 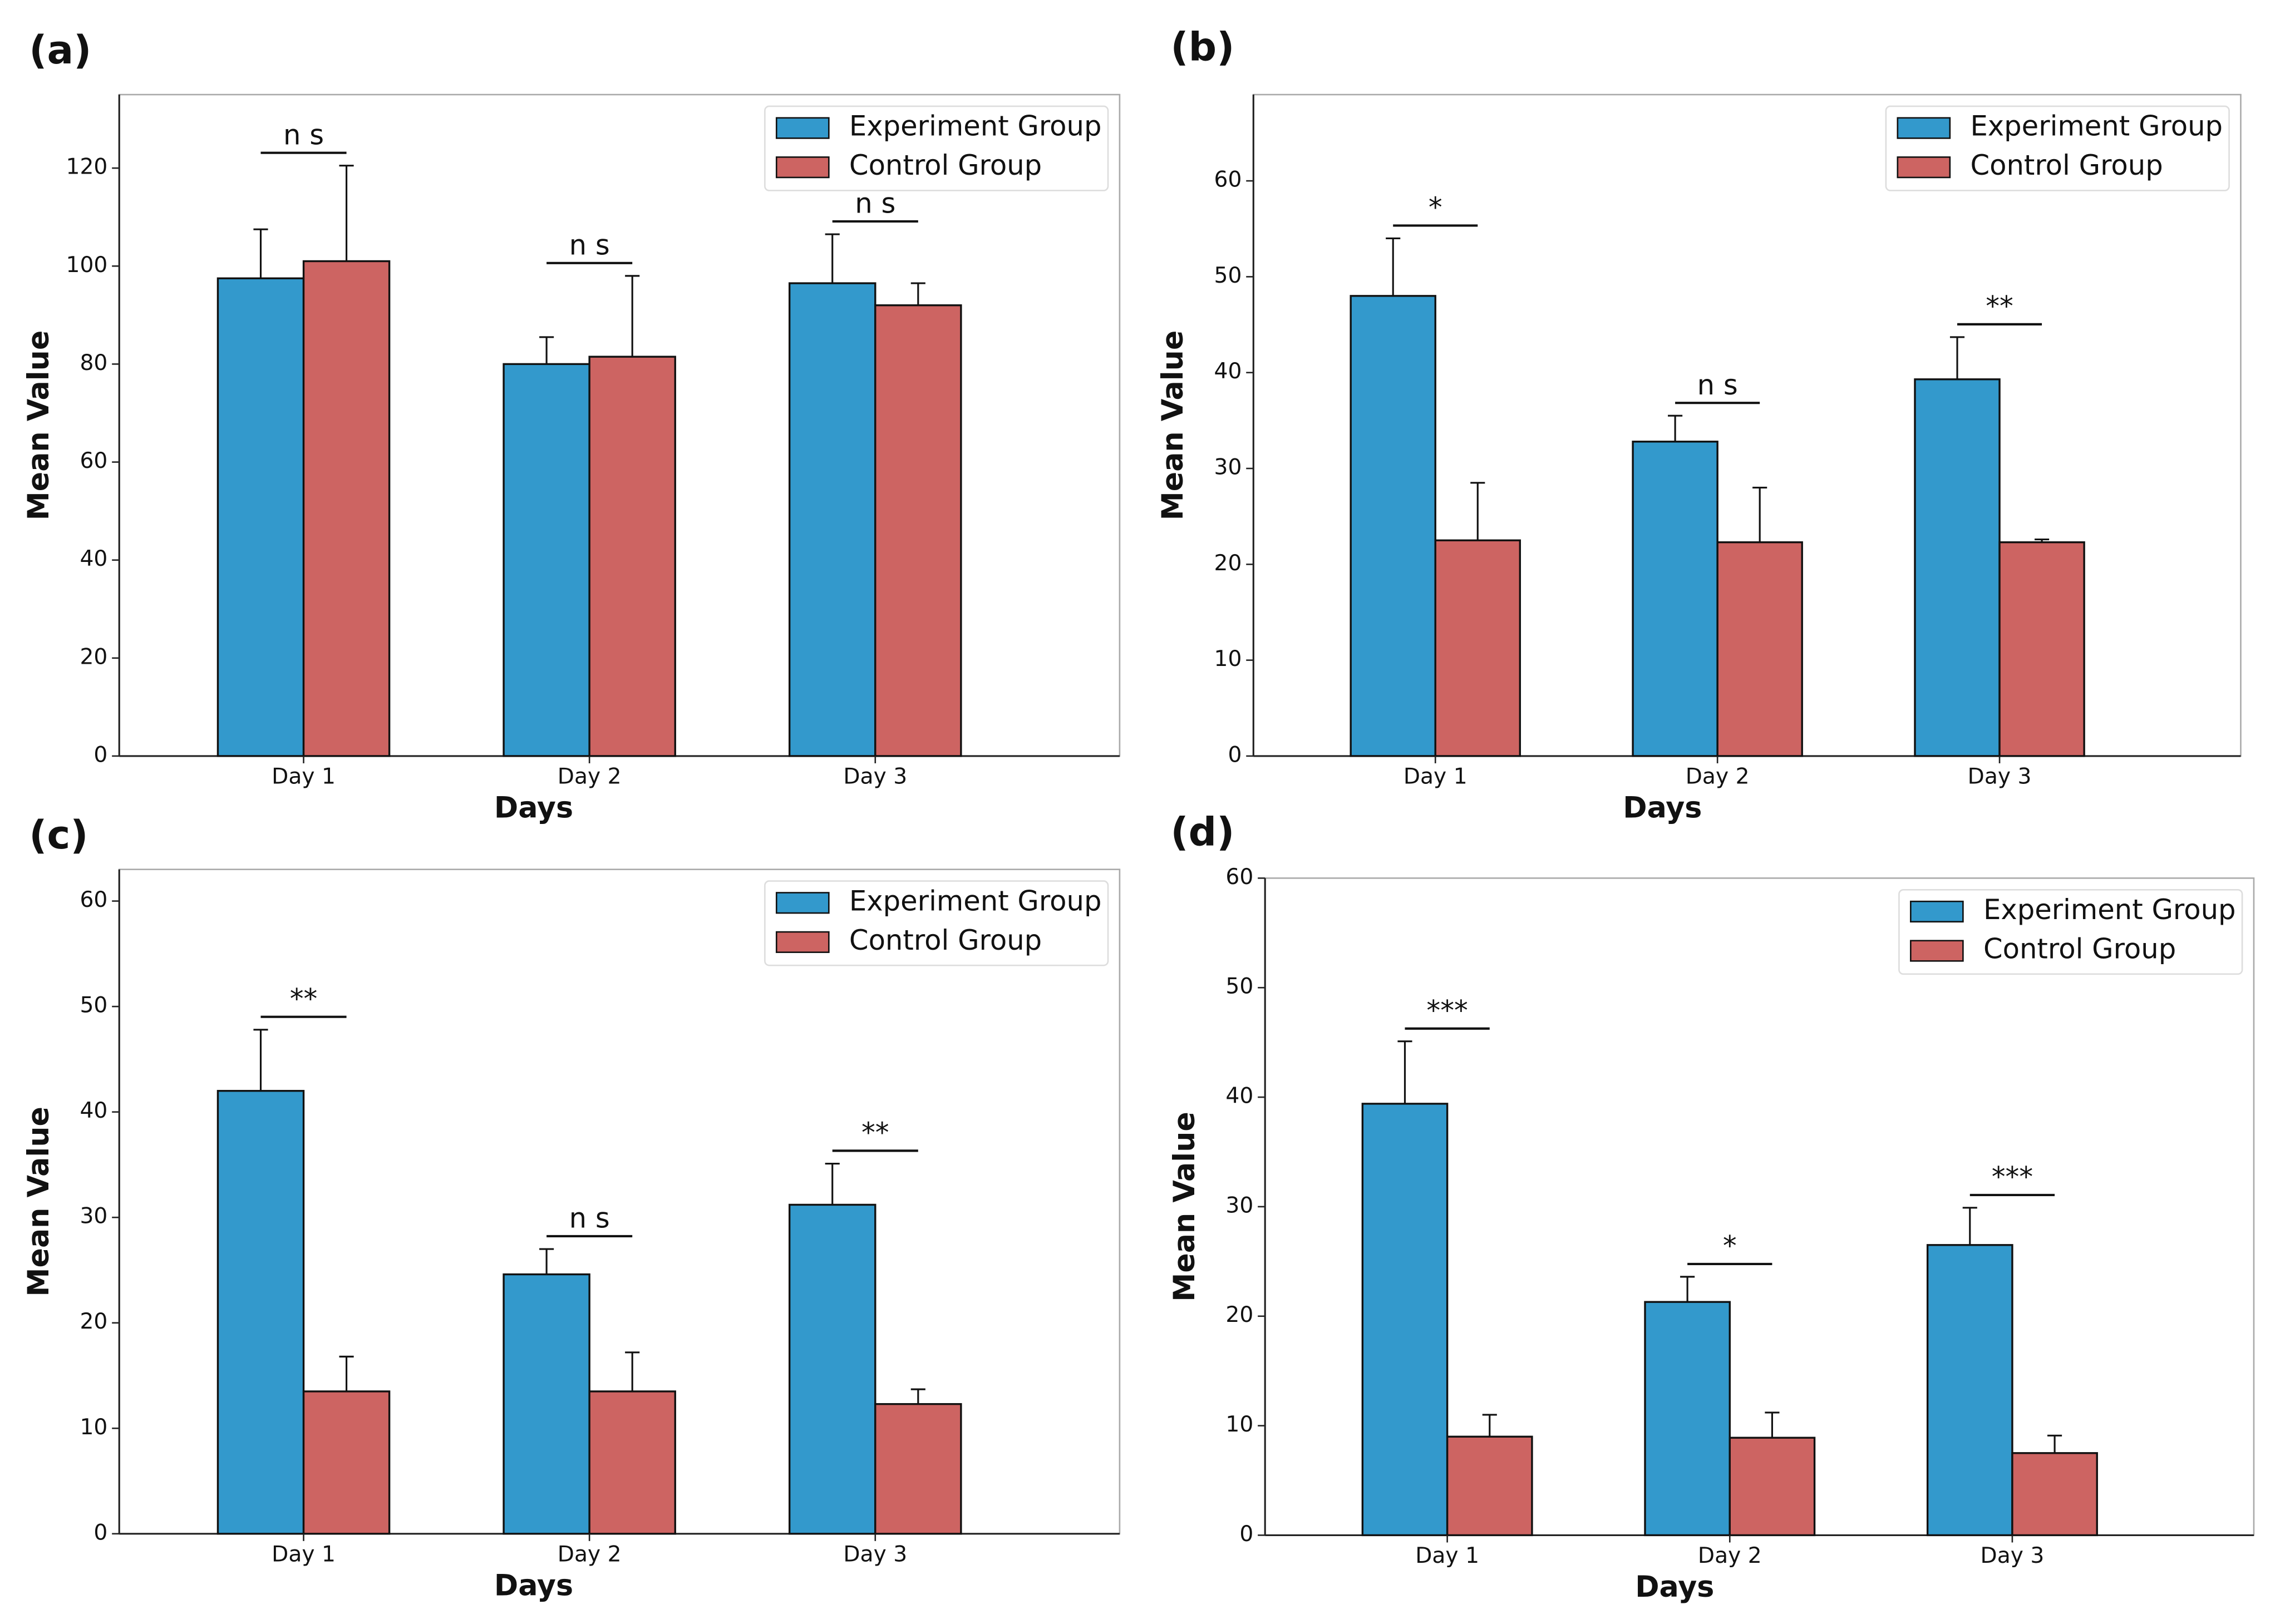 What do you see at coordinates (1239, 1205) in the screenshot?
I see `y-tick-label: 30` at bounding box center [1239, 1205].